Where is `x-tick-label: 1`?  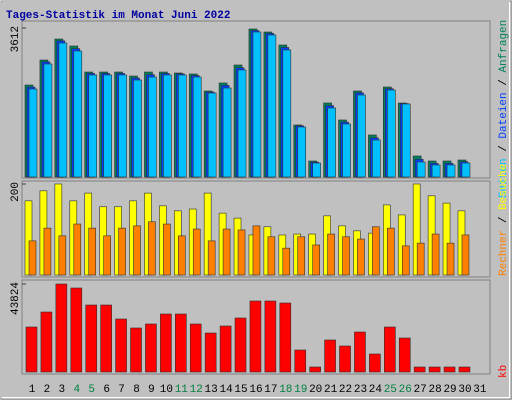
x-tick-label: 1 is located at coordinates (32, 390).